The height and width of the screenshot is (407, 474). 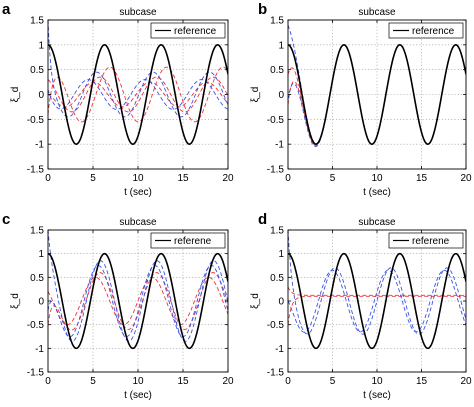 What do you see at coordinates (262, 219) in the screenshot?
I see `panel-letter-d: d` at bounding box center [262, 219].